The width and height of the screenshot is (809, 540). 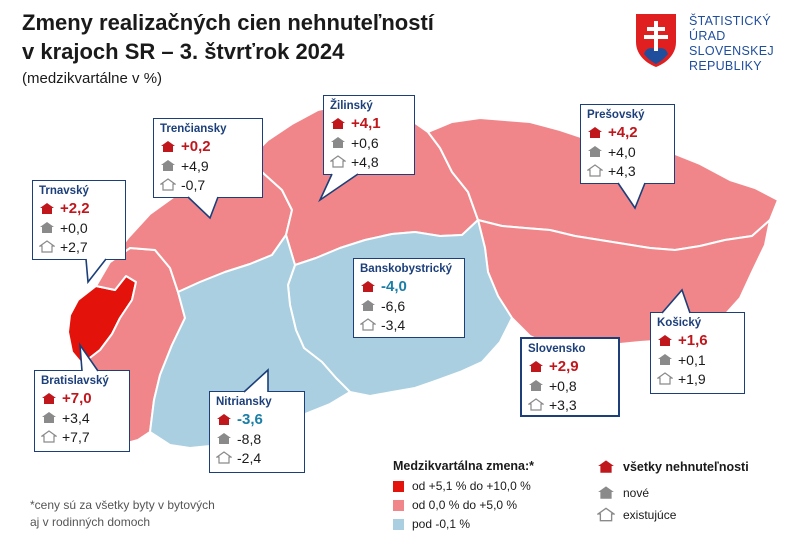 I want to click on value-all: -4,0, so click(x=394, y=286).